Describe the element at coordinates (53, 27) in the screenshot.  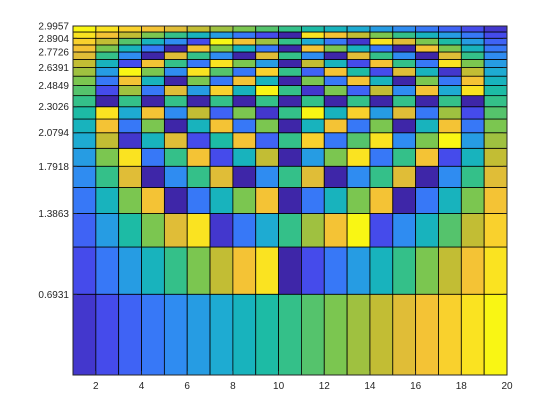
I see `y-tick-label: 2.9957` at that location.